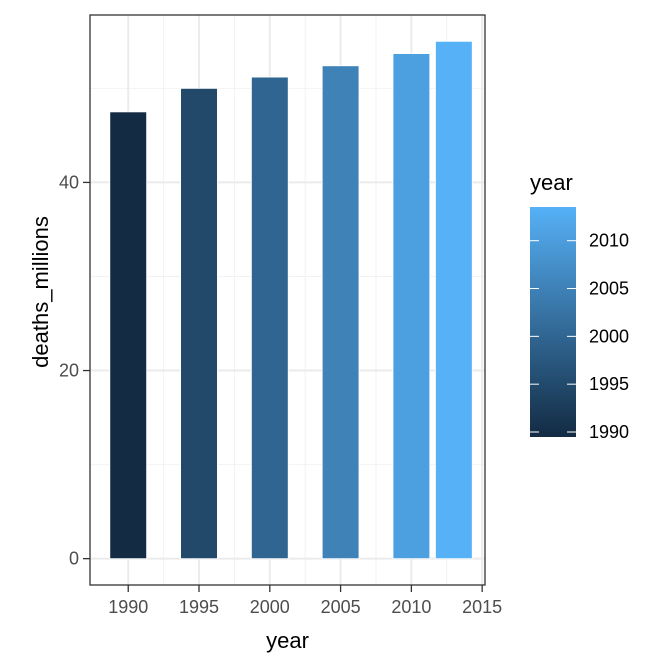  What do you see at coordinates (411, 306) in the screenshot?
I see `bar-2010` at bounding box center [411, 306].